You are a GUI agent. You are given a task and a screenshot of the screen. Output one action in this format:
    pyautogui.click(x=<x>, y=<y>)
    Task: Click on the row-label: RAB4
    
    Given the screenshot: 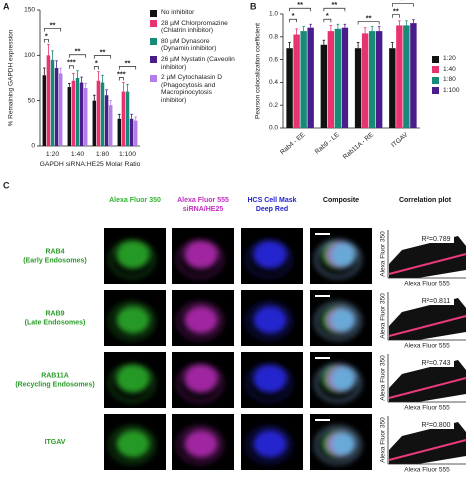 What is the action you would take?
    pyautogui.click(x=54, y=251)
    